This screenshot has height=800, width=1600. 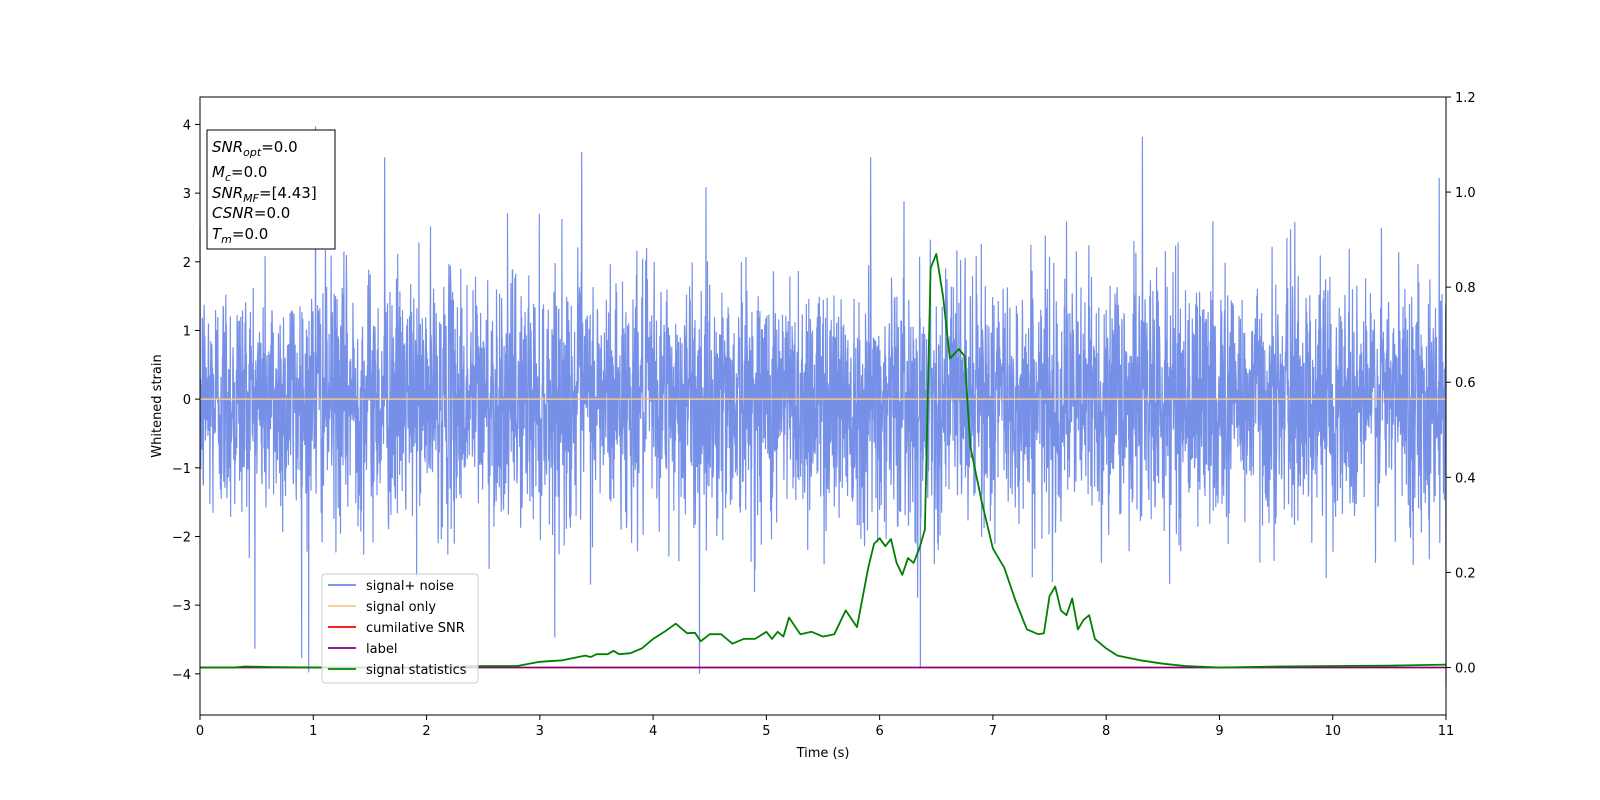 I want to click on x-tick-label: 2, so click(x=426, y=731).